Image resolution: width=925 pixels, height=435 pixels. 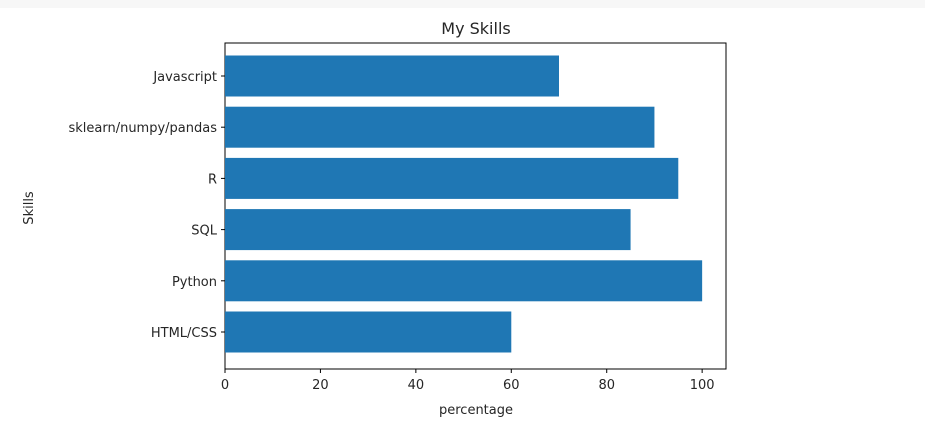 I want to click on x-tick-label: 100, so click(x=702, y=385).